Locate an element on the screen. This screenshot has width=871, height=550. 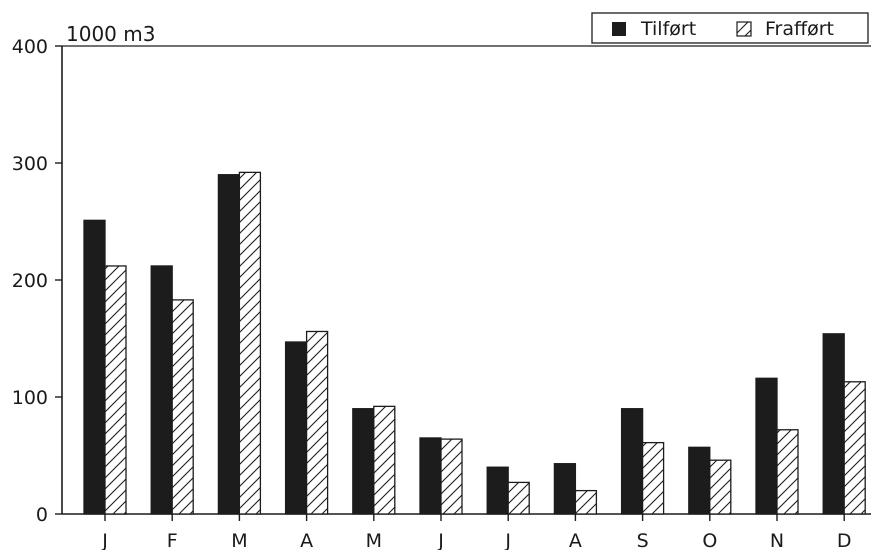
x-tick-label: O is located at coordinates (709, 540).